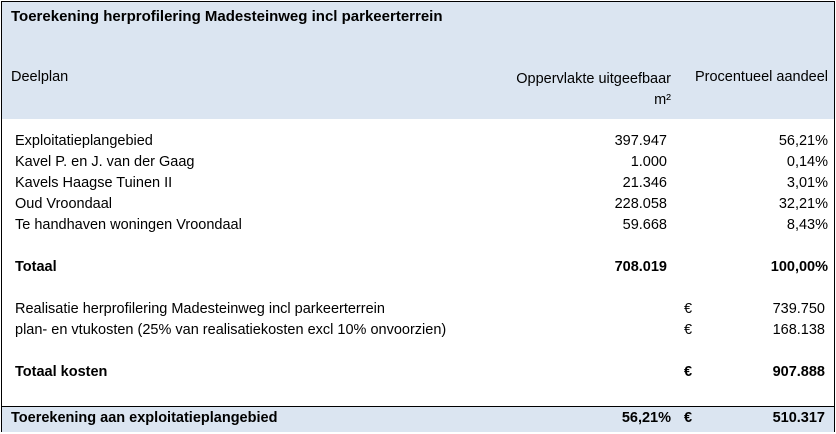 The image size is (836, 434). Describe the element at coordinates (84, 141) in the screenshot. I see `row-name: Exploitatieplangebied` at that location.